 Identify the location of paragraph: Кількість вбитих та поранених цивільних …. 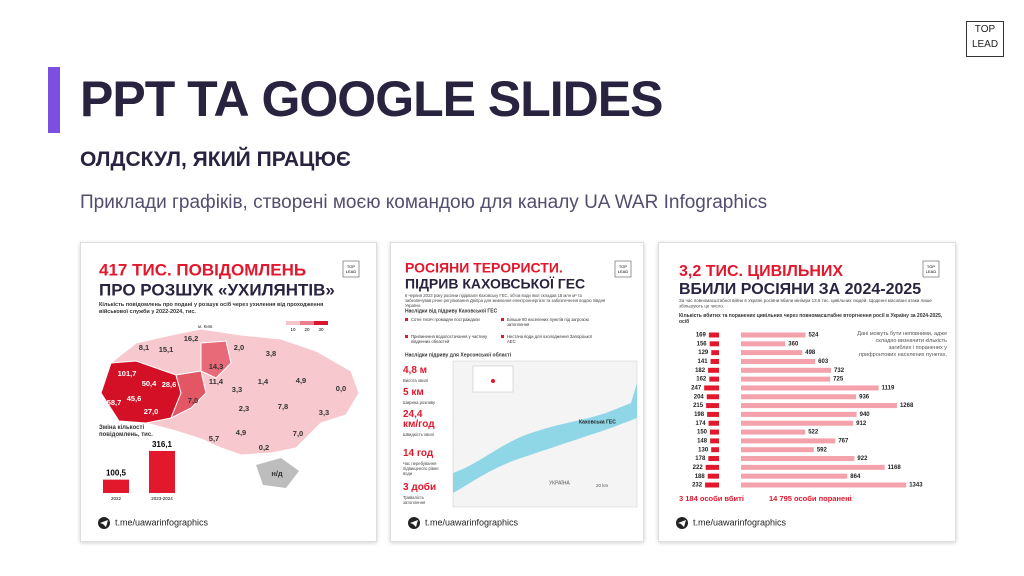
(811, 318).